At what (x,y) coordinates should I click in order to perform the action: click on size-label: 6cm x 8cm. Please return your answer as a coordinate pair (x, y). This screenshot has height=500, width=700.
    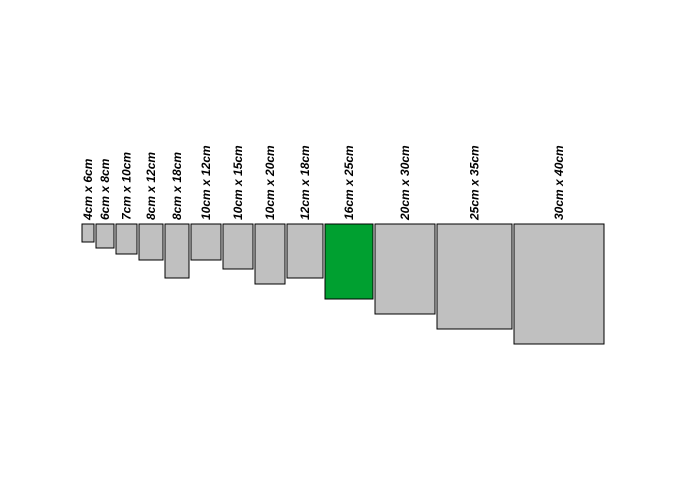
    Looking at the image, I should click on (105, 189).